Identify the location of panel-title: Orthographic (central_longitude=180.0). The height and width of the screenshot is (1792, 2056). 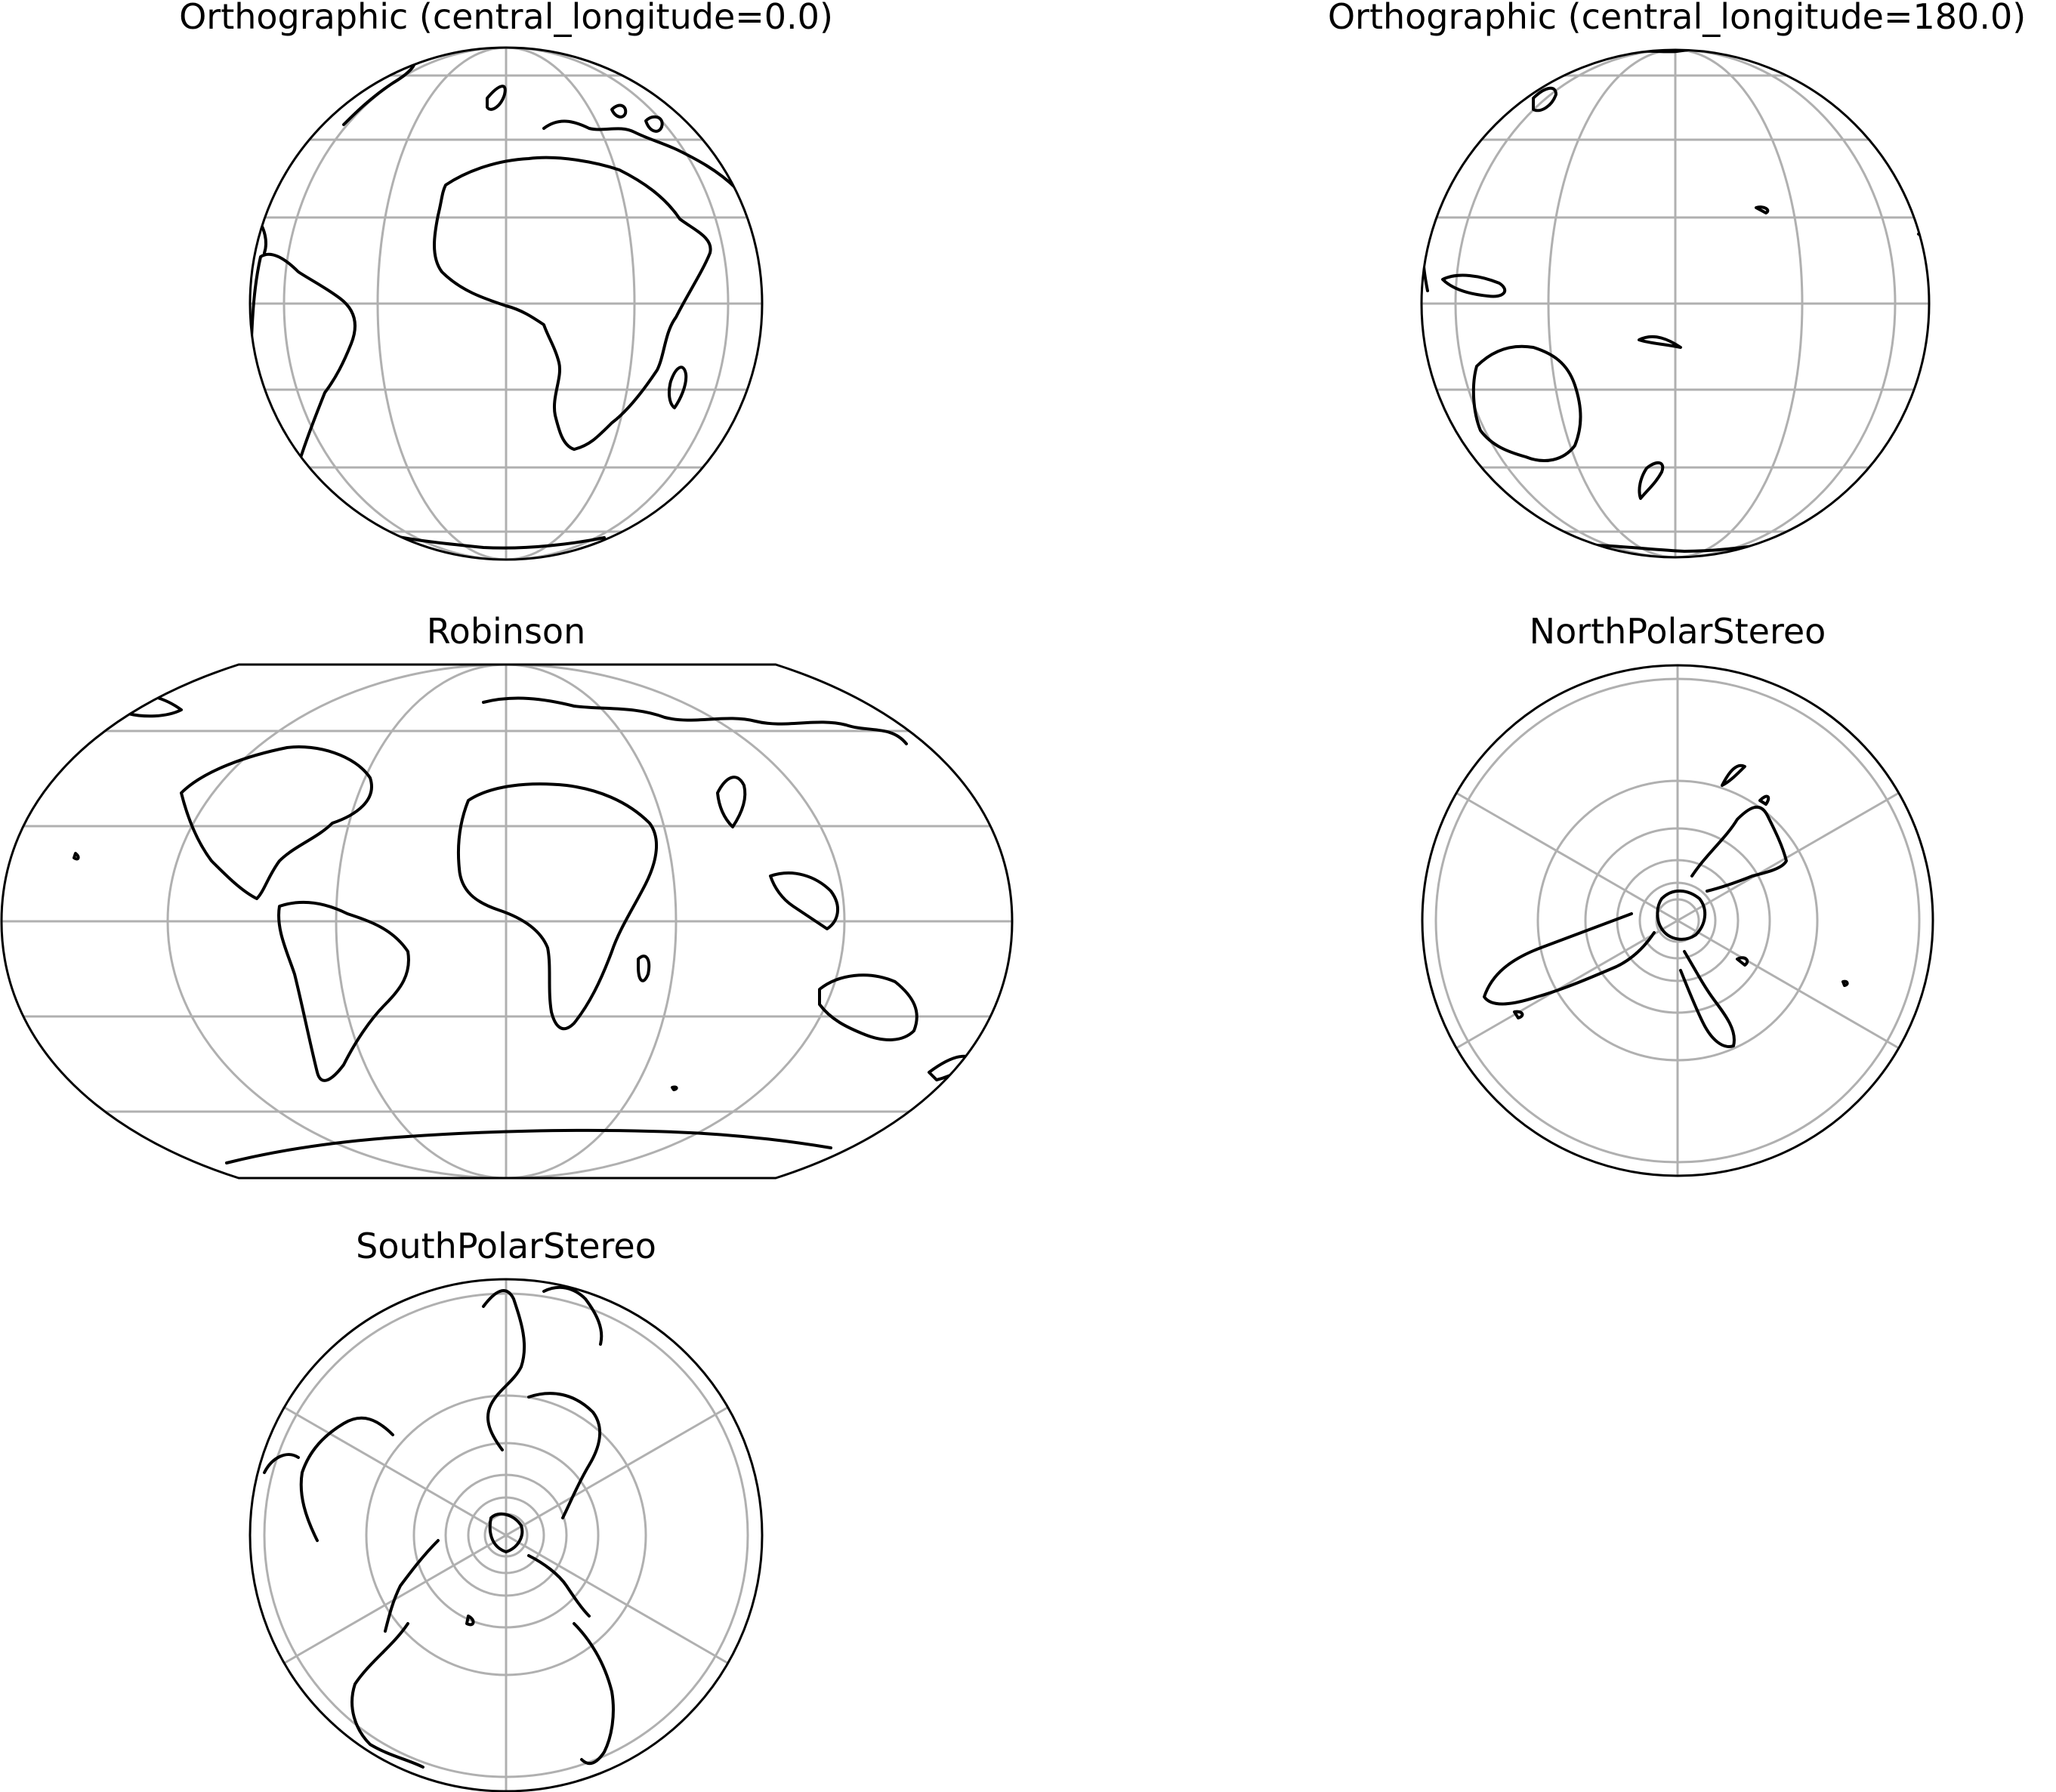
(1677, 18).